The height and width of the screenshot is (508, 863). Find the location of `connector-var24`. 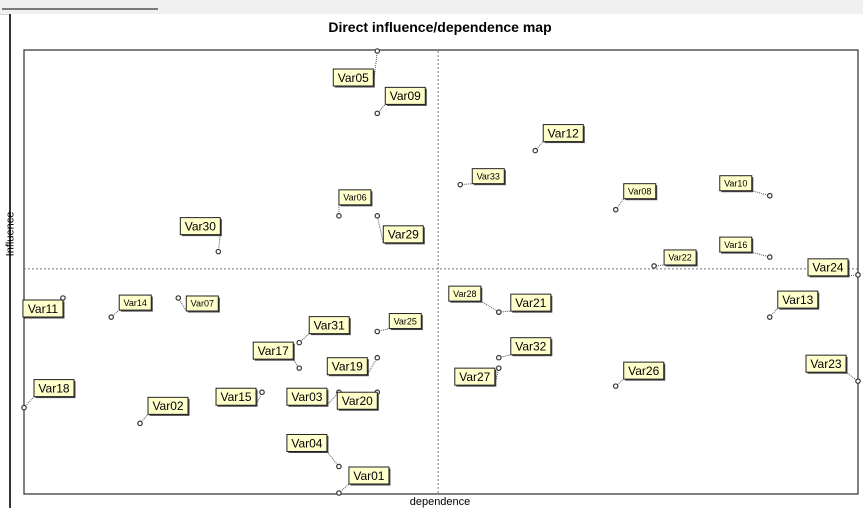

connector-var24 is located at coordinates (853, 275).